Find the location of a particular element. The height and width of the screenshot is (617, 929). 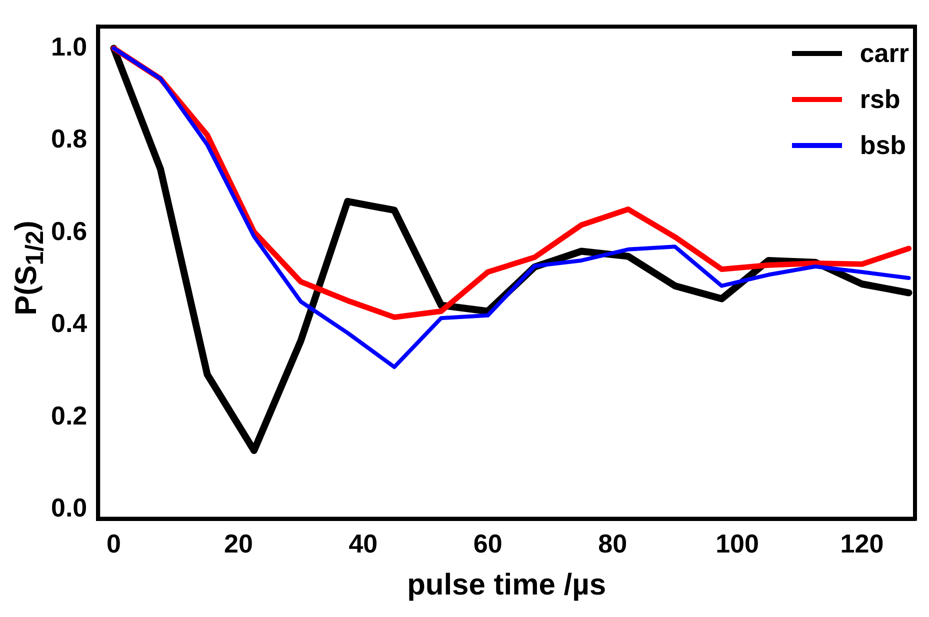

legend-label: rsb is located at coordinates (880, 99).